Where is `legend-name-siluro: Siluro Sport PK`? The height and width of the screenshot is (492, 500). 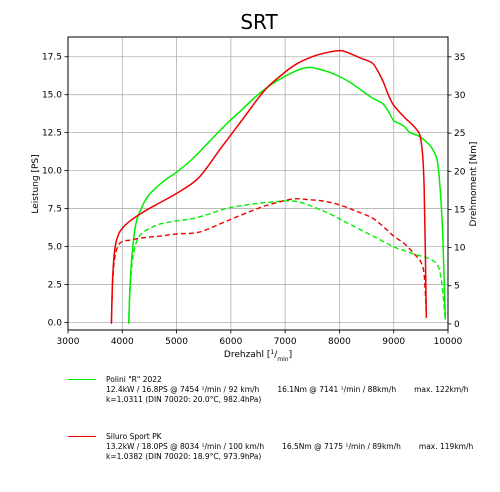
legend-name-siluro: Siluro Sport PK is located at coordinates (134, 436).